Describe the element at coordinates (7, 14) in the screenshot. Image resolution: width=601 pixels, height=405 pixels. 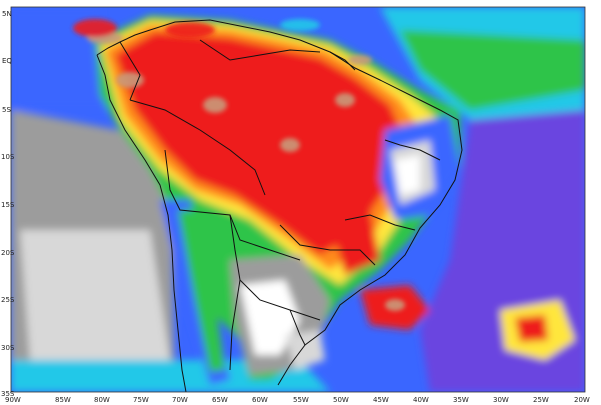
I see `lat-label: 5N` at that location.